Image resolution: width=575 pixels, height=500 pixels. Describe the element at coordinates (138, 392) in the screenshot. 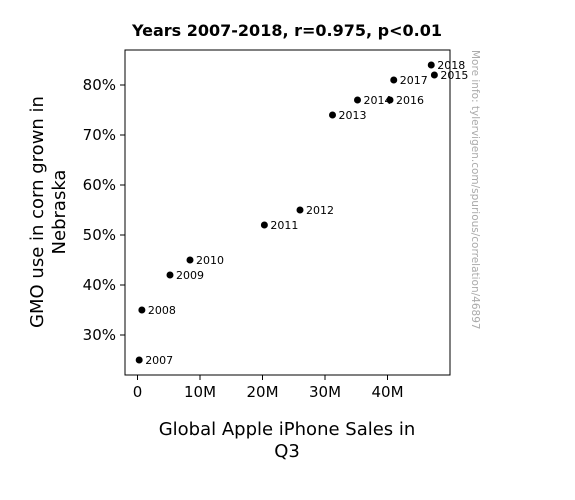

I see `x-tick-label: 0` at that location.